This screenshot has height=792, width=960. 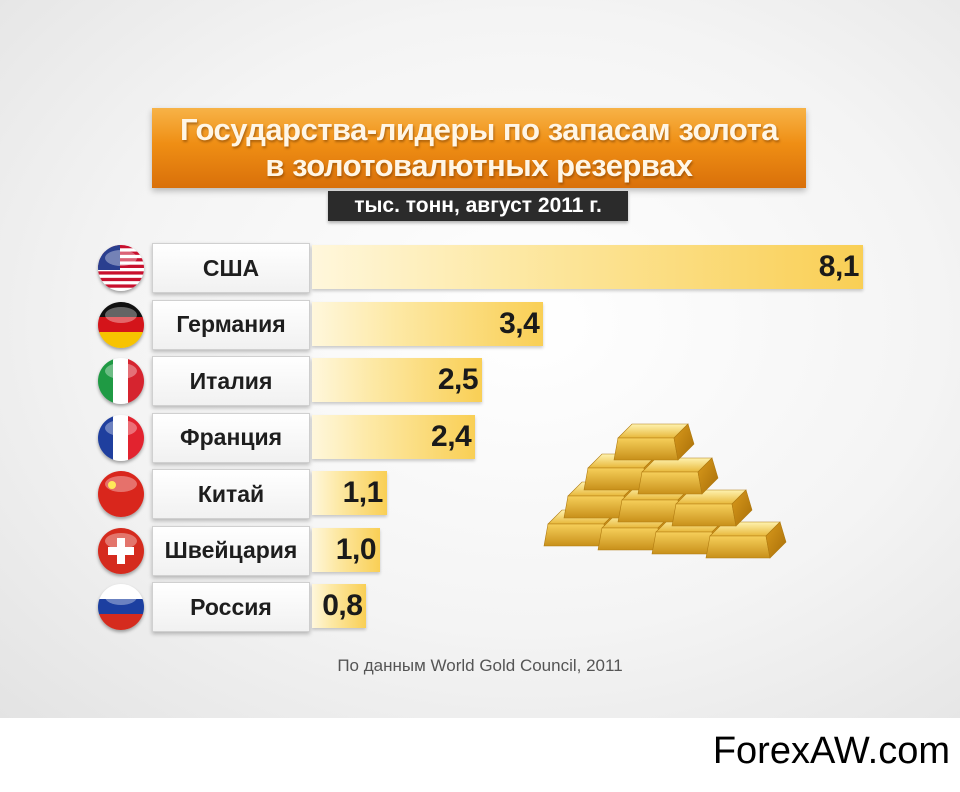 I want to click on russia-flag-icon, so click(x=121, y=607).